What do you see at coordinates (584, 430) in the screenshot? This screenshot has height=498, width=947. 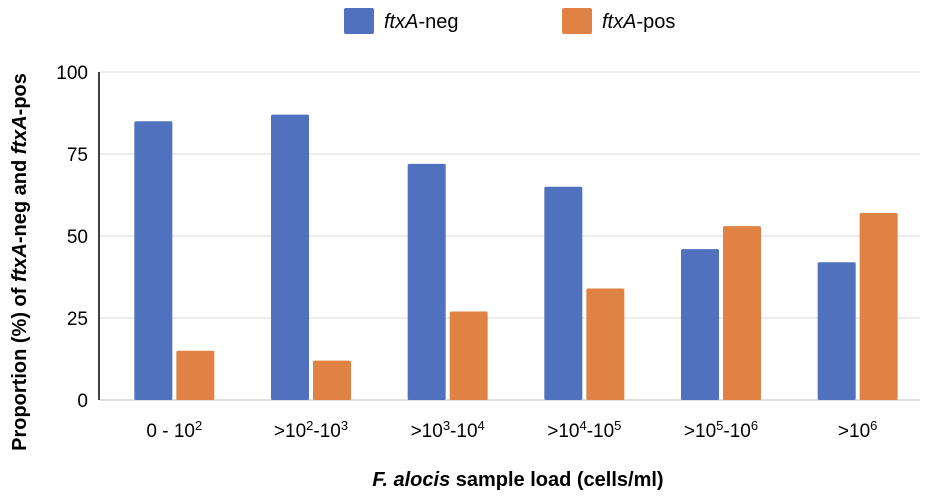 I see `x-tick-label: >104-105` at bounding box center [584, 430].